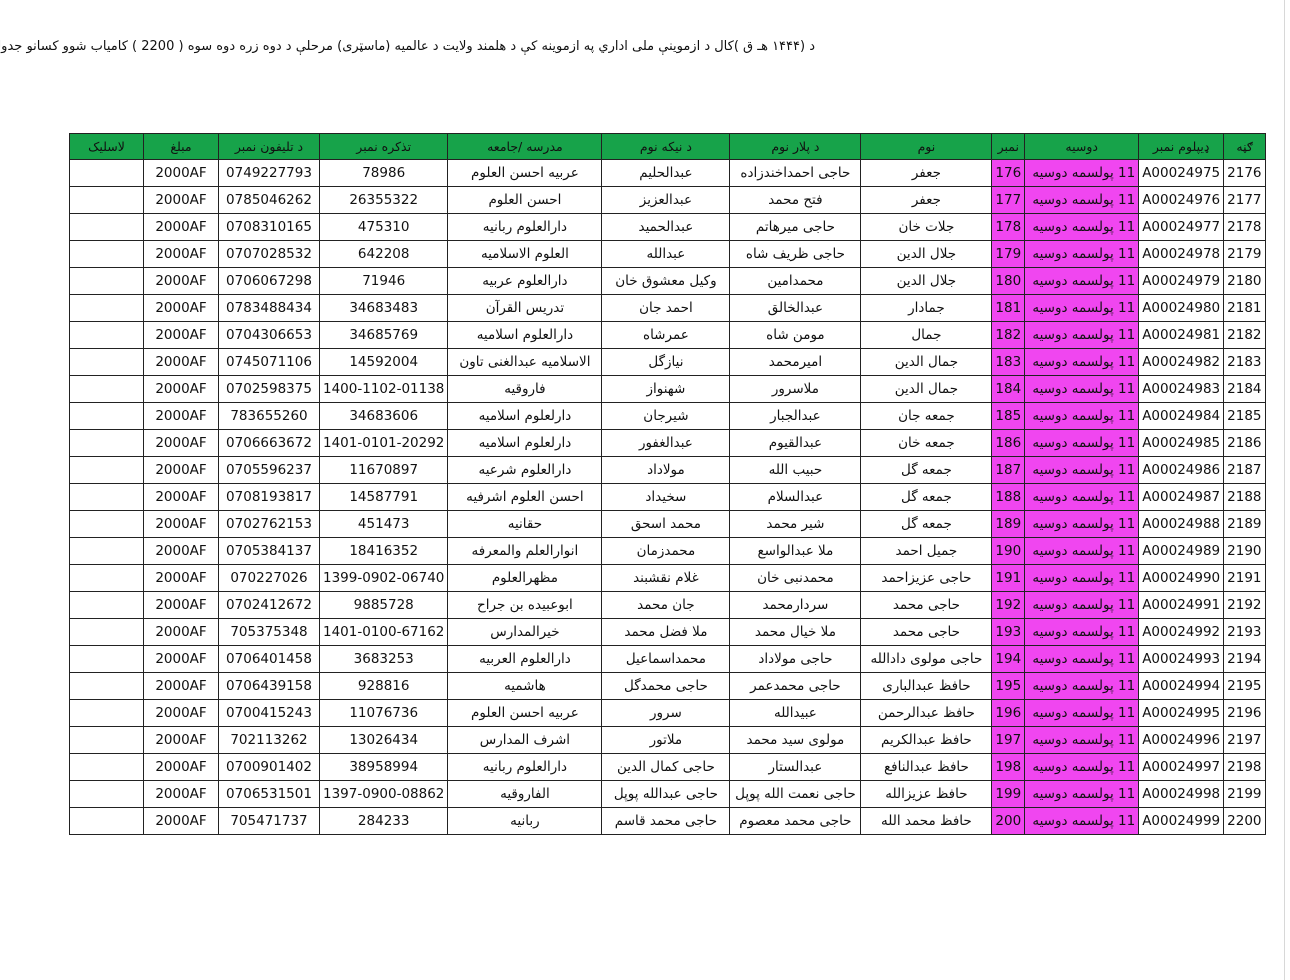  I want to click on cell-grandfather-name: شهنواز, so click(666, 389).